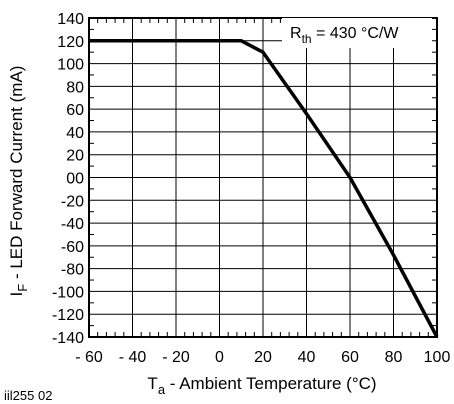 The height and width of the screenshot is (404, 454). What do you see at coordinates (68, 315) in the screenshot?
I see `y-tick-label: -120` at bounding box center [68, 315].